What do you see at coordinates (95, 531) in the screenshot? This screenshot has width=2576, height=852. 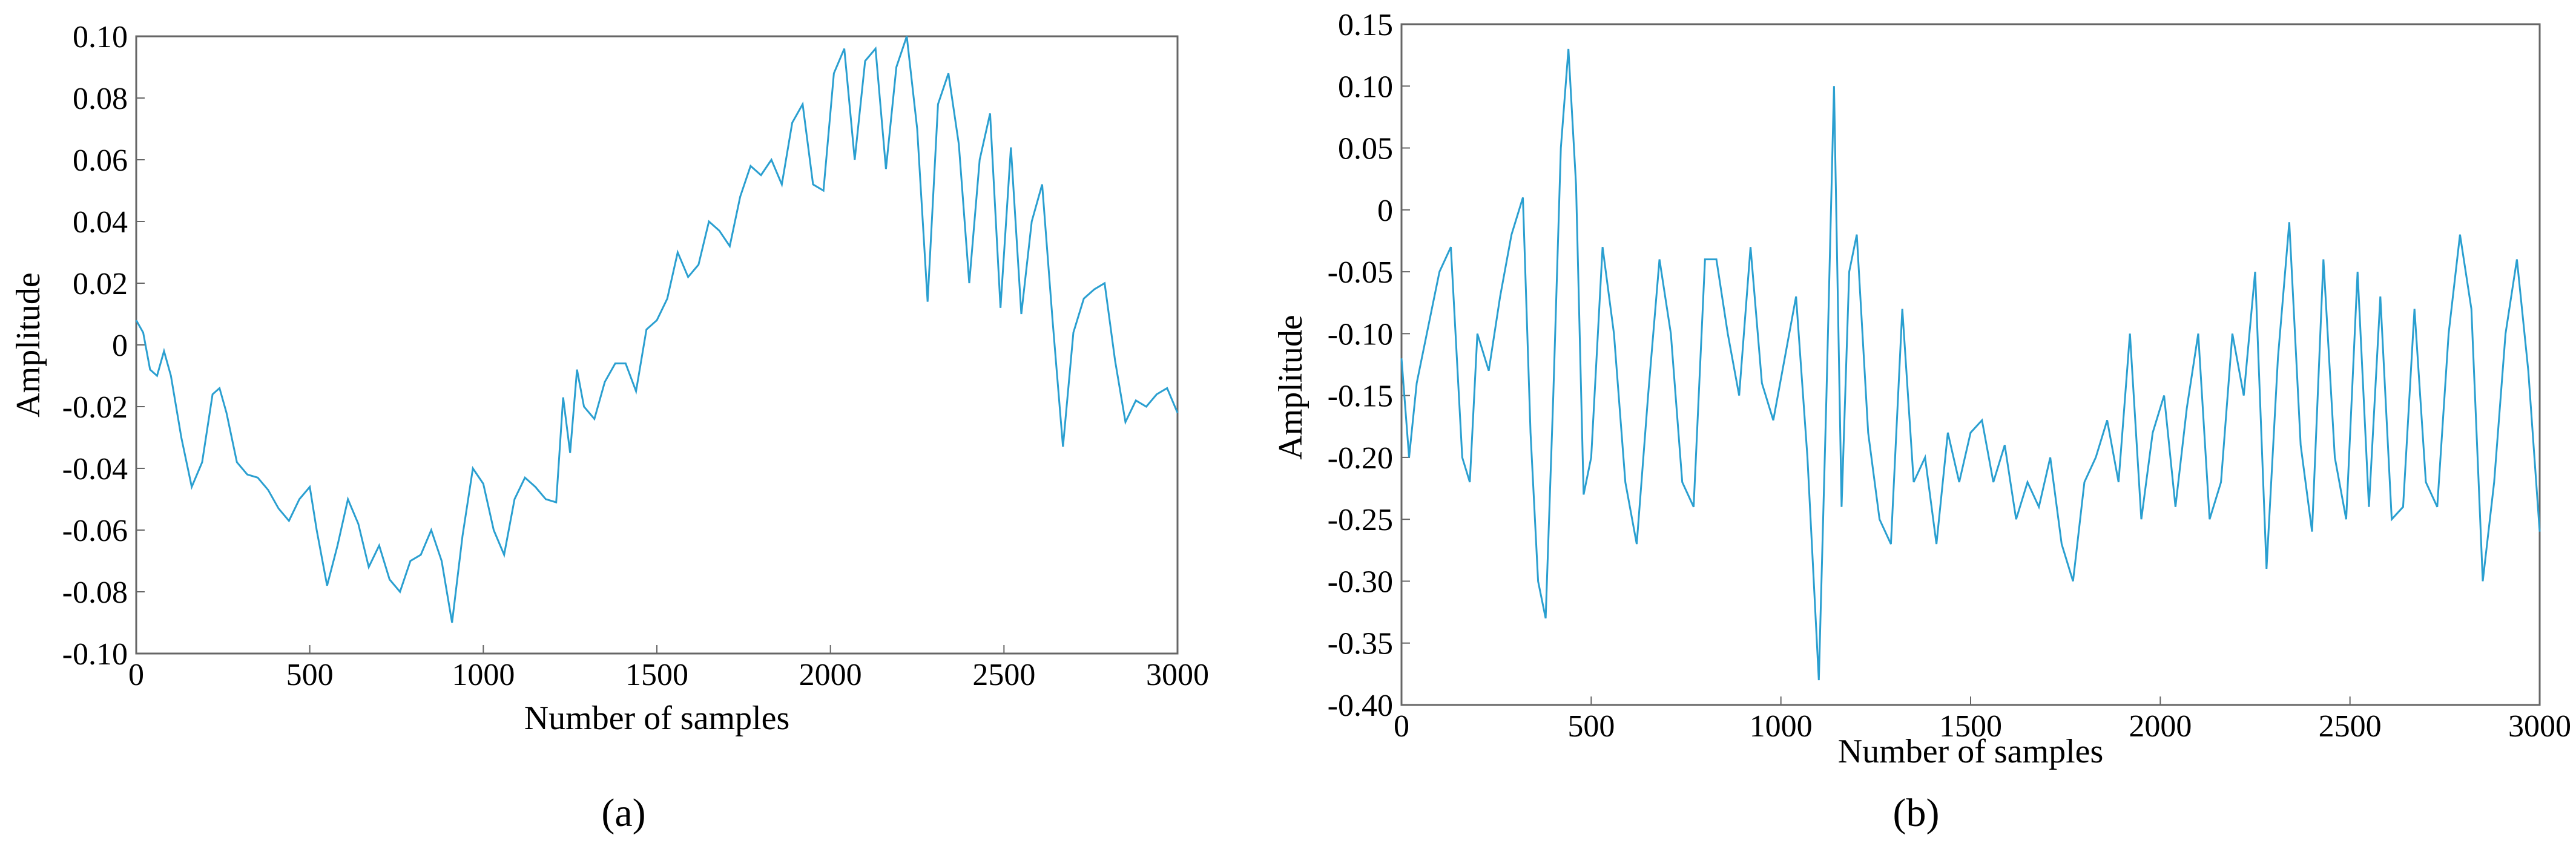 I see `y-tick-label: -0.06` at bounding box center [95, 531].